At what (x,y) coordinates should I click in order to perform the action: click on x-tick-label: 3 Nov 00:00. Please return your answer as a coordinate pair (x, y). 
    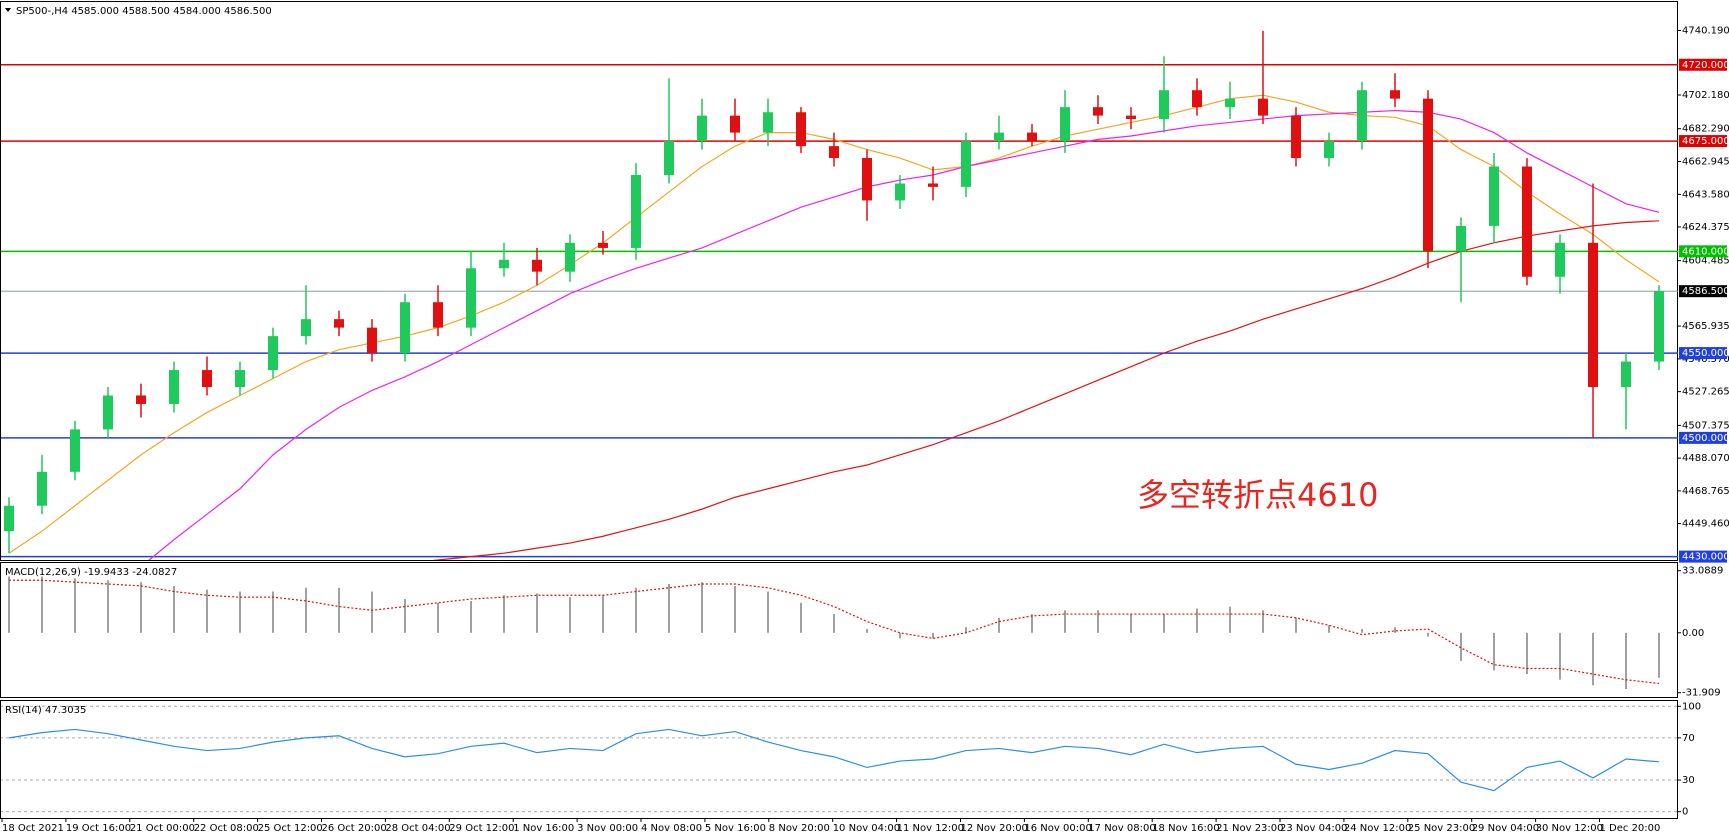
    Looking at the image, I should click on (607, 828).